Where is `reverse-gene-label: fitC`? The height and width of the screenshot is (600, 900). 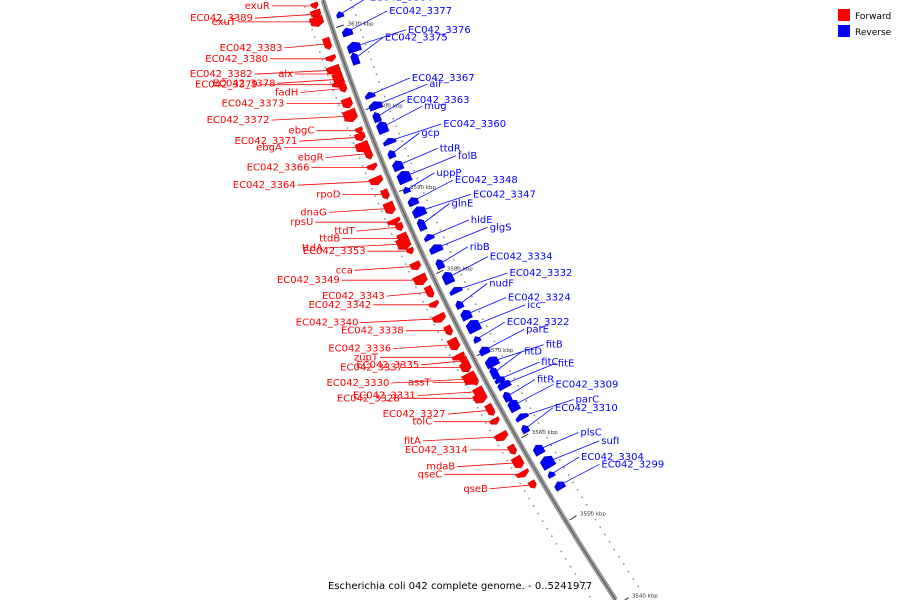 reverse-gene-label: fitC is located at coordinates (549, 362).